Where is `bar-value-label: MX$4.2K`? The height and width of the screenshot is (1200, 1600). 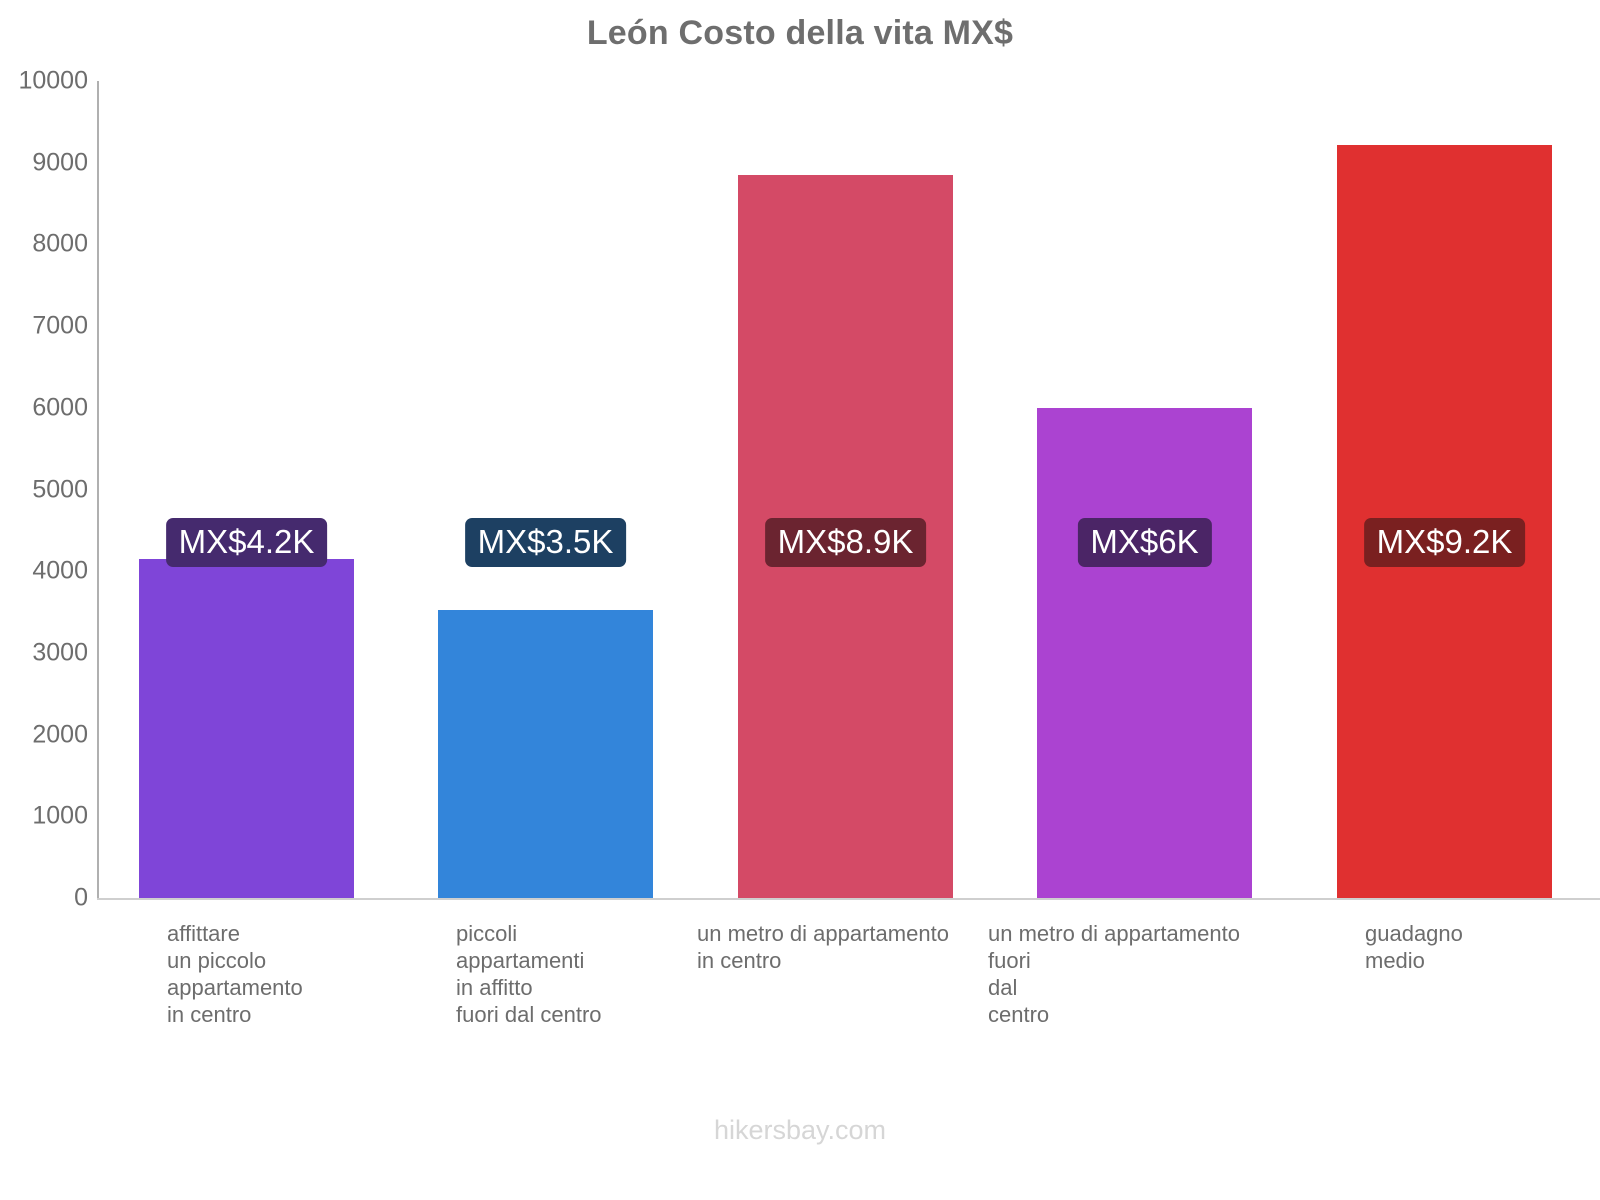
bar-value-label: MX$4.2K is located at coordinates (246, 543).